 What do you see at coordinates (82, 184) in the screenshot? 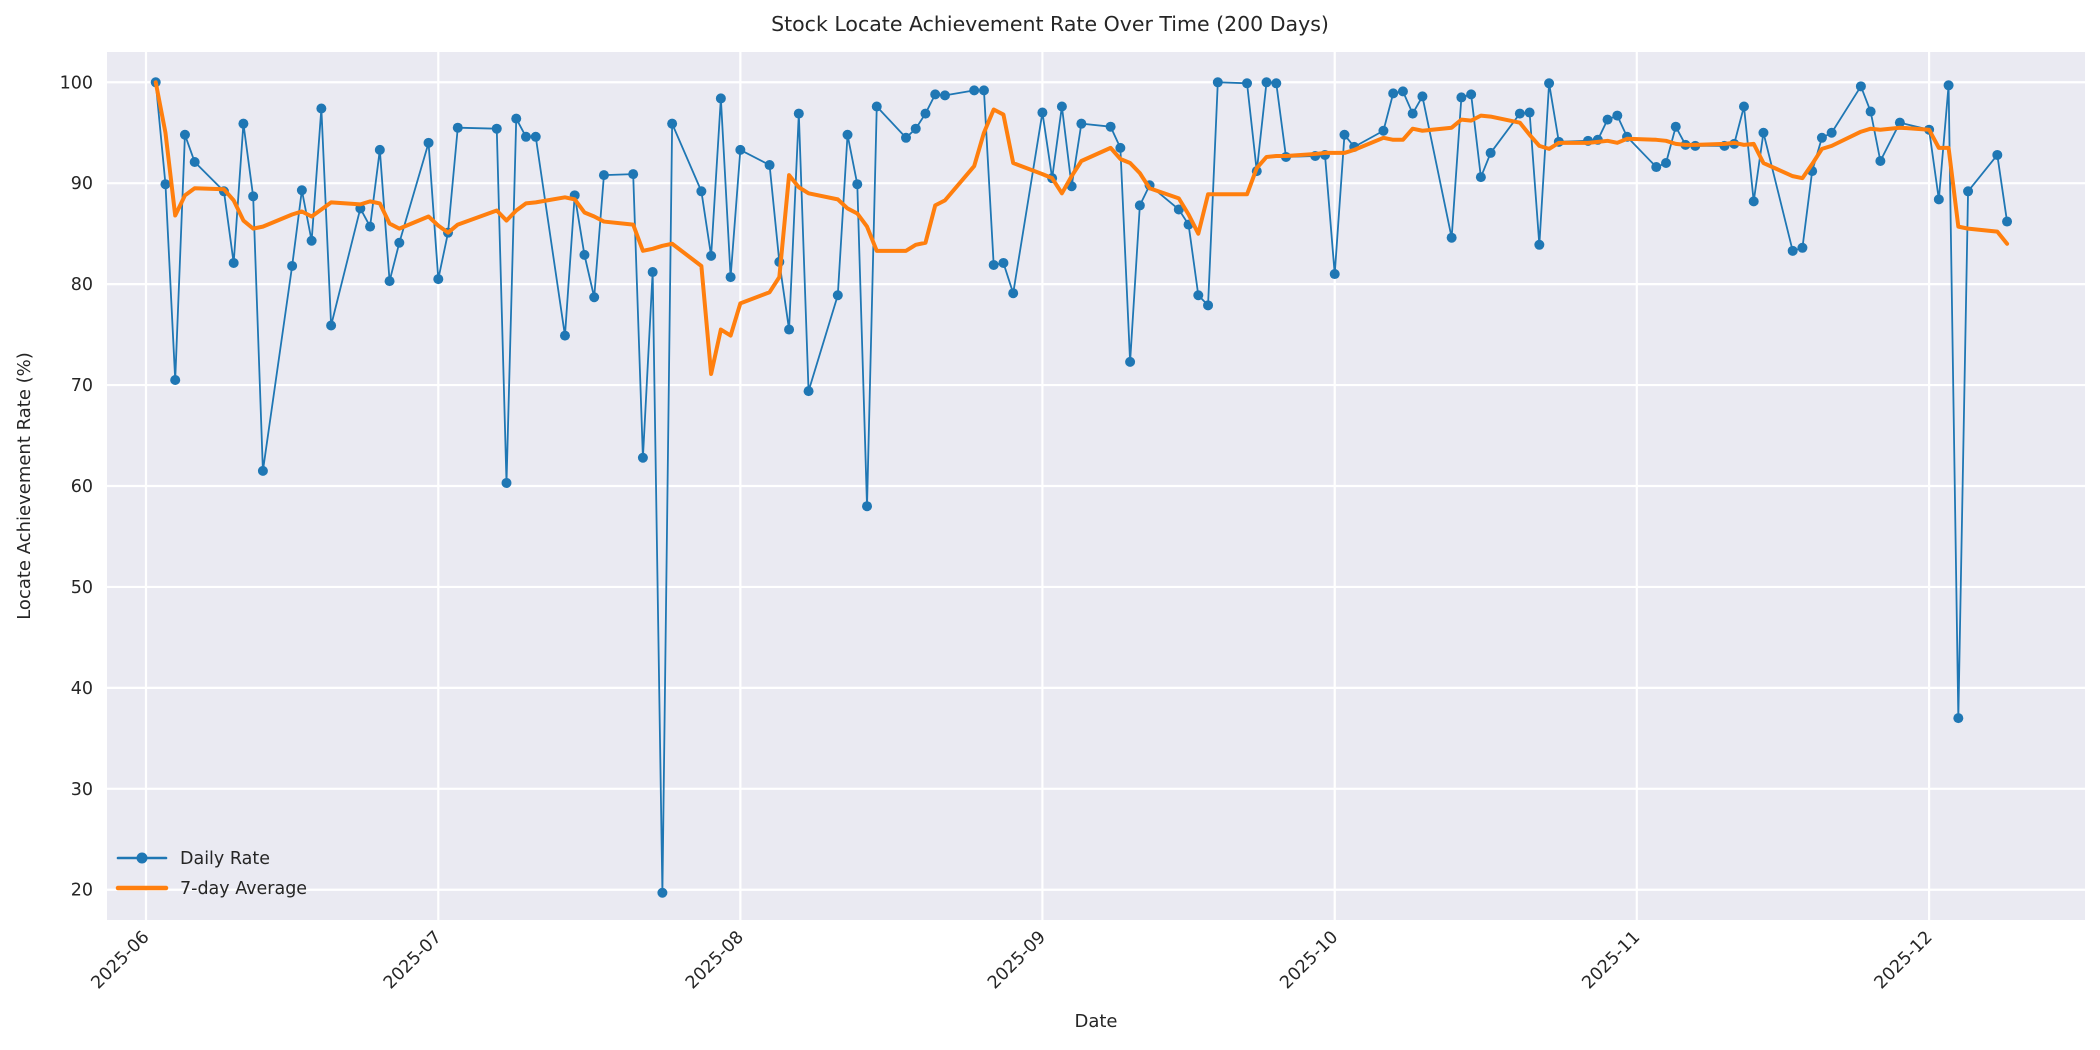
I see `y-tick-label: 90` at bounding box center [82, 184].